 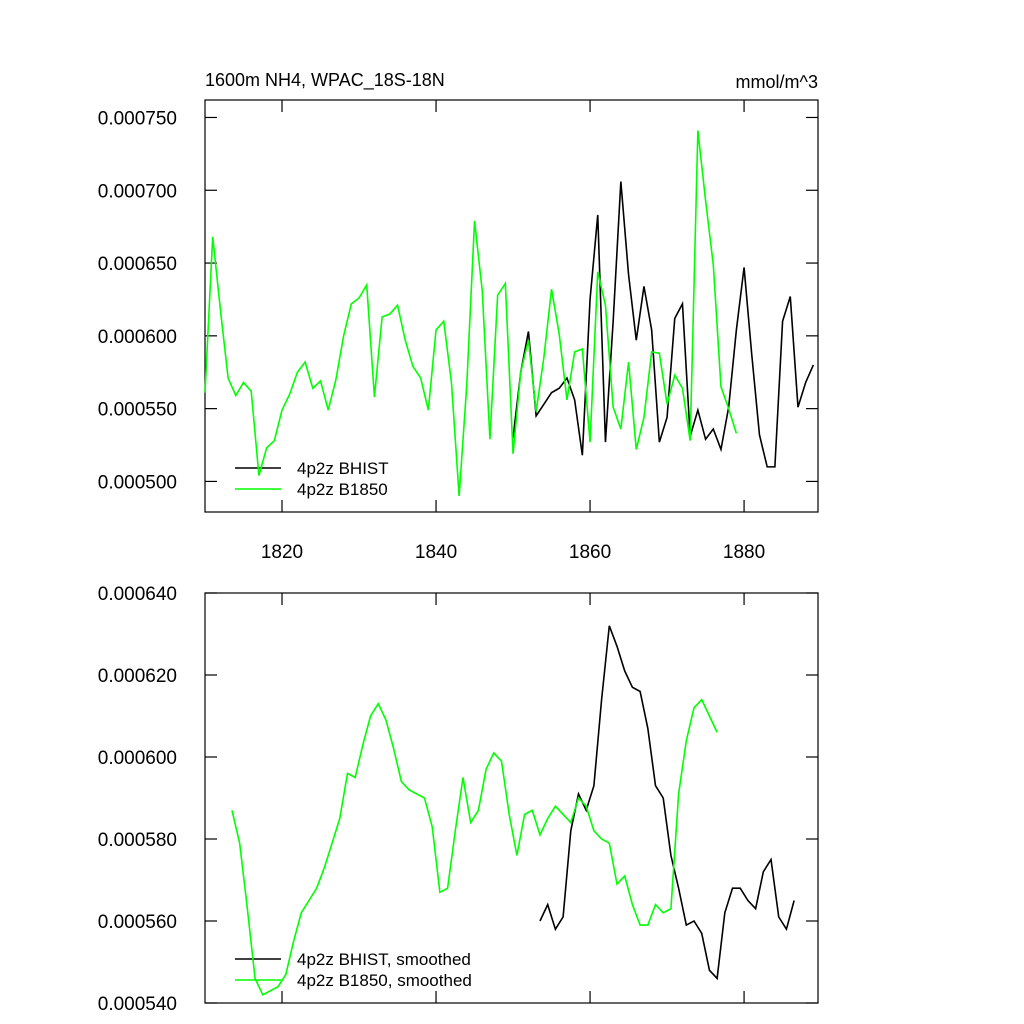 What do you see at coordinates (137, 676) in the screenshot?
I see `y-tick-label: 0.000620` at bounding box center [137, 676].